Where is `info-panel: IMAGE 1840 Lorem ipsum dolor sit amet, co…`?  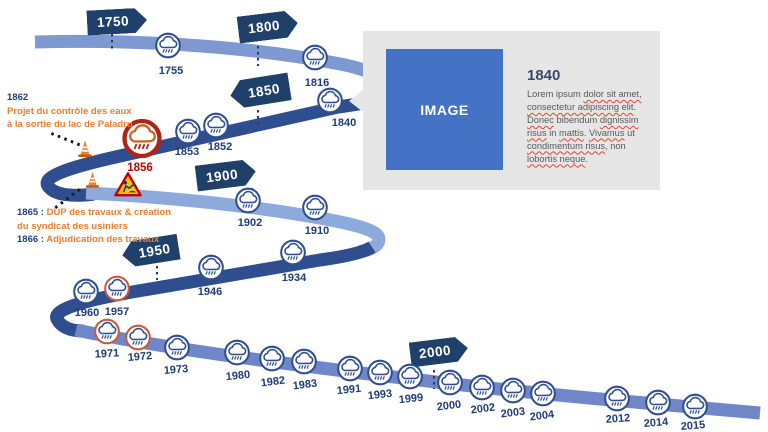 info-panel: IMAGE 1840 Lorem ipsum dolor sit amet, co… is located at coordinates (504, 110).